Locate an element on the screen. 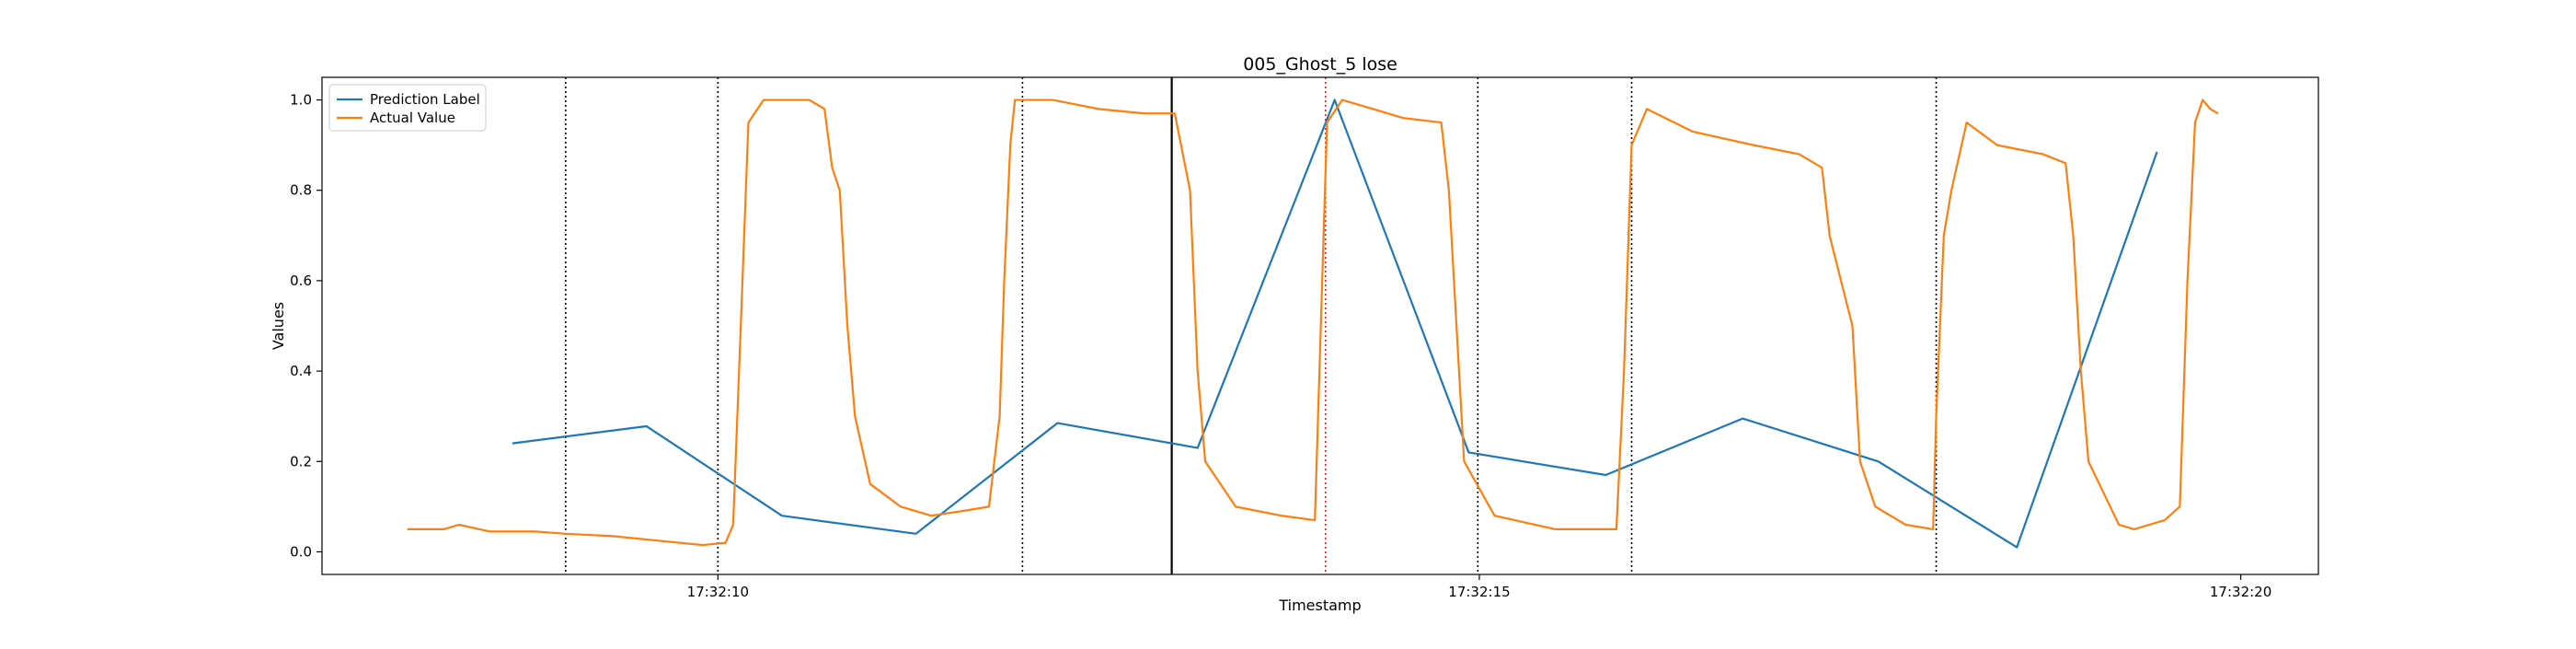 The height and width of the screenshot is (649, 2576). y-tick-label: 0.8 is located at coordinates (301, 191).